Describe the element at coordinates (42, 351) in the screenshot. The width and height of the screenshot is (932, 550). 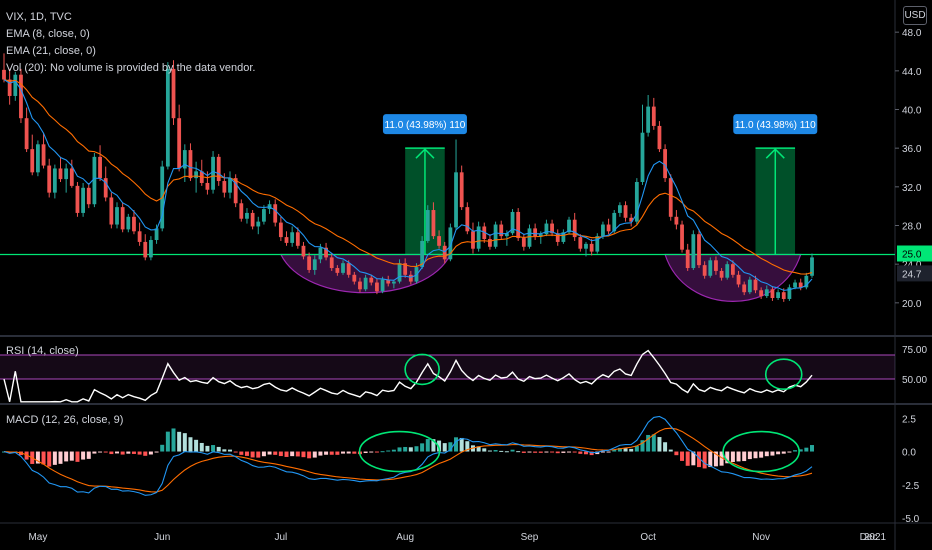
I see `legend-rsi: RSI (14, close)` at that location.